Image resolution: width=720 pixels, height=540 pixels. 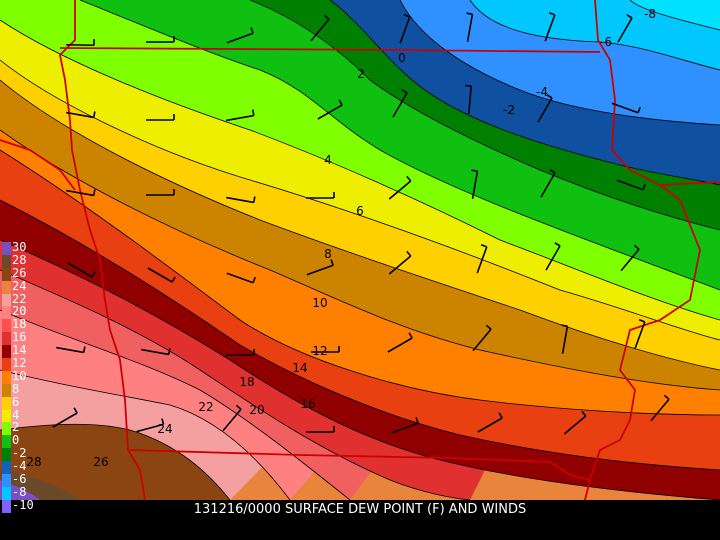 What do you see at coordinates (22, 441) in the screenshot?
I see `legend-entry: 0` at bounding box center [22, 441].